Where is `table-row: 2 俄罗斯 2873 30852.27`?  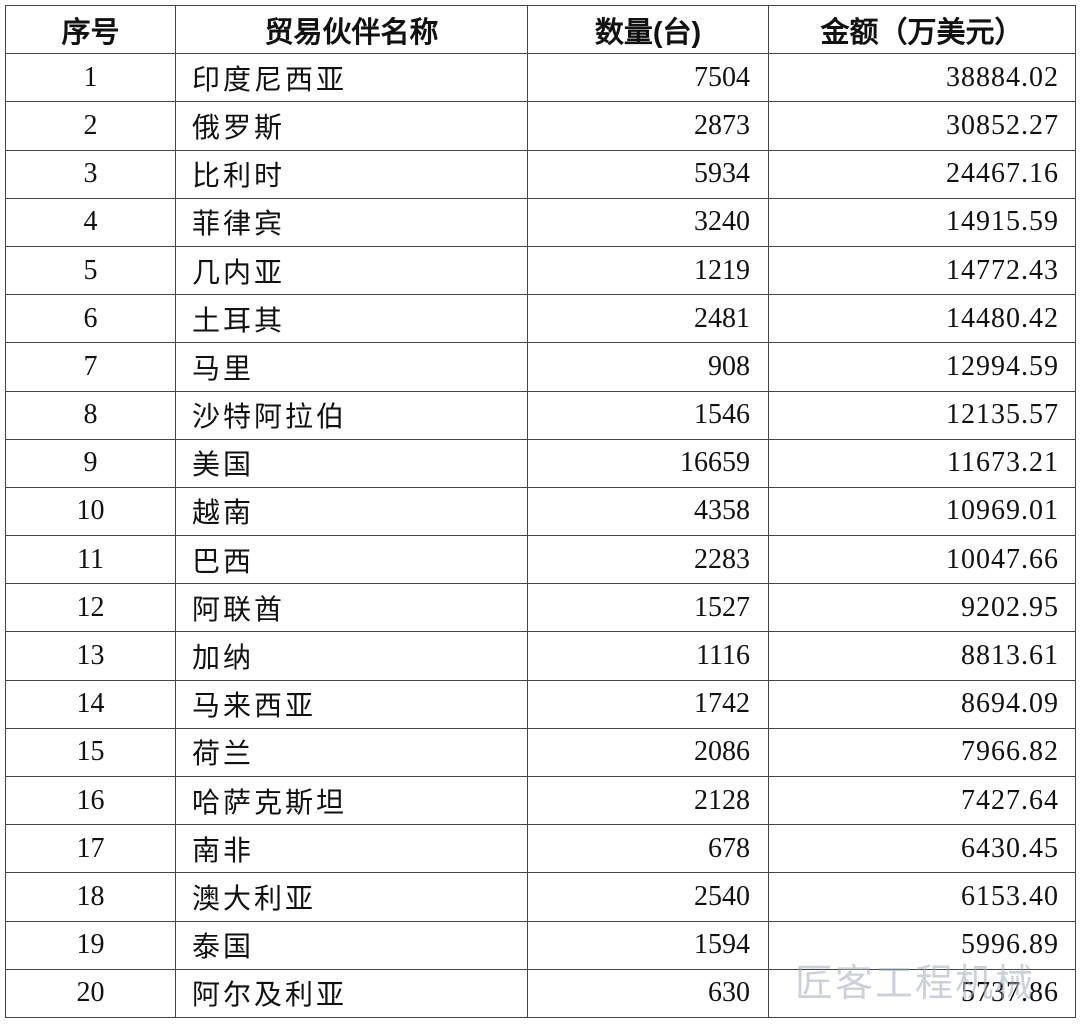
table-row: 2 俄罗斯 2873 30852.27 is located at coordinates (540, 126).